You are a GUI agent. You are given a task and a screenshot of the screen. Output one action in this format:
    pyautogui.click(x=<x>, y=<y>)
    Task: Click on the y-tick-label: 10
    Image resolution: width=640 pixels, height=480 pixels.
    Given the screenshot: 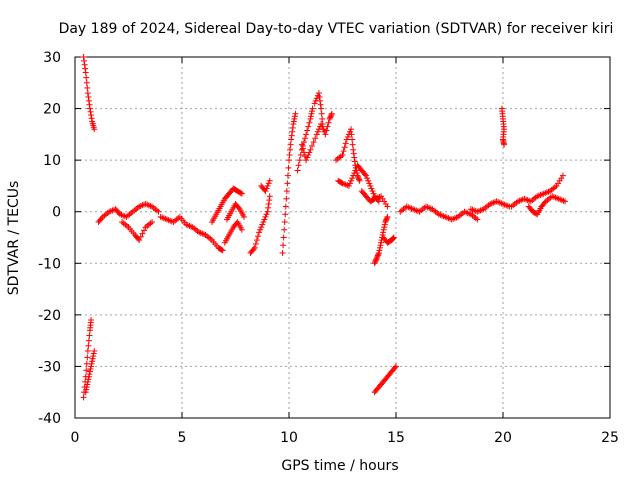 What is the action you would take?
    pyautogui.click(x=52, y=161)
    